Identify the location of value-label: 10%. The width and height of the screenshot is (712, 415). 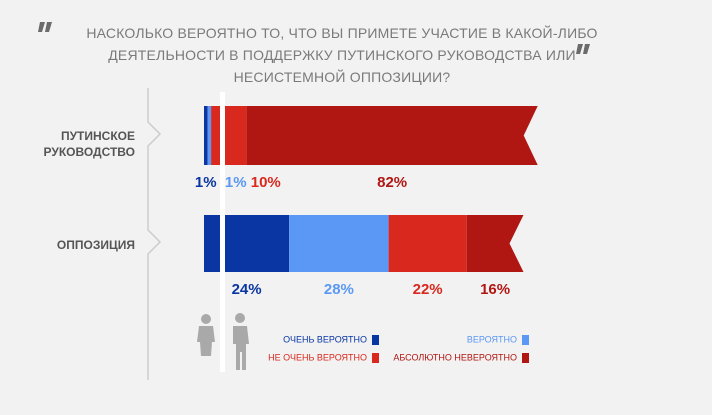
(266, 182).